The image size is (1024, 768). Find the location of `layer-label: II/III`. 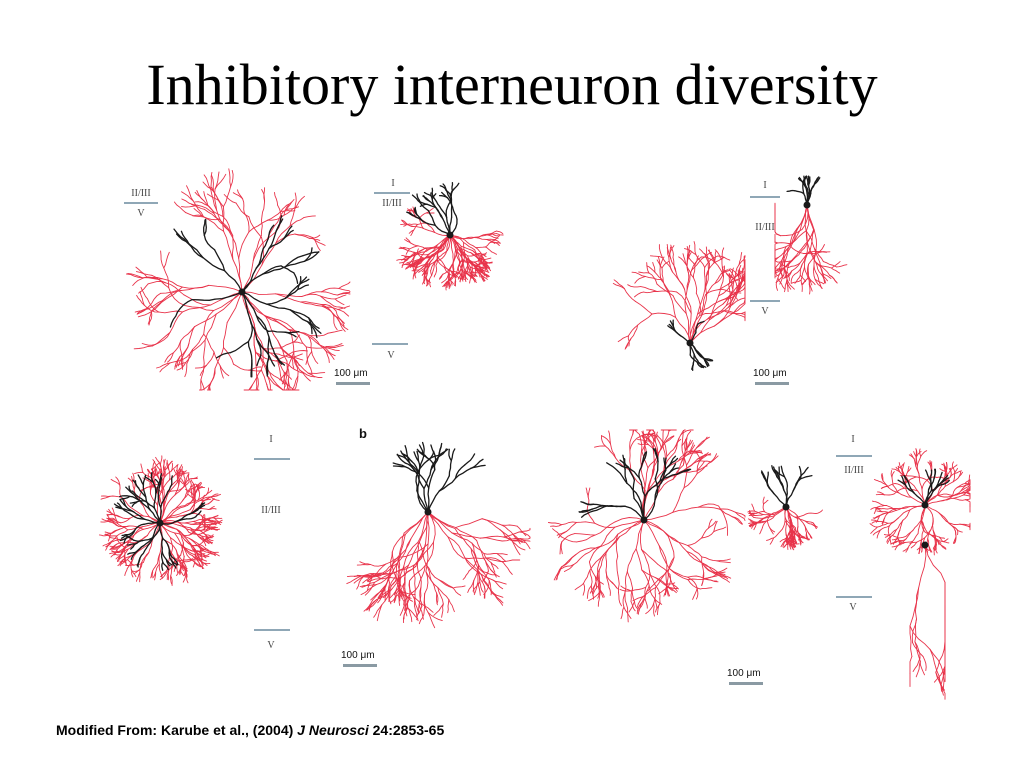

layer-label: II/III is located at coordinates (141, 193).